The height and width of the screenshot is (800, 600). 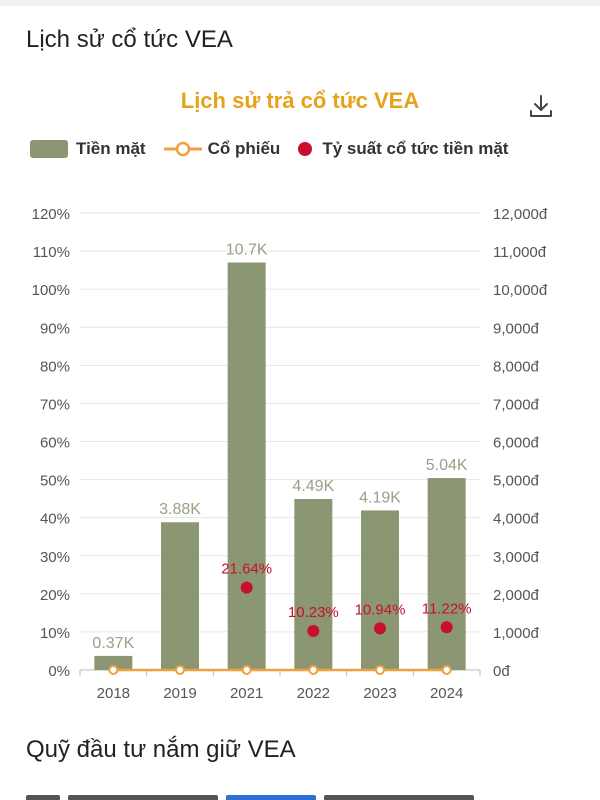 What do you see at coordinates (447, 608) in the screenshot?
I see `yield-value-label: 11.22%` at bounding box center [447, 608].